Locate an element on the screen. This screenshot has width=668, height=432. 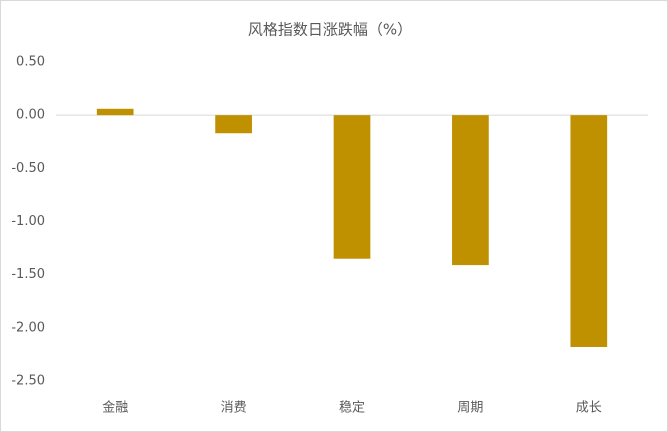
y-tick-label: -1.00 is located at coordinates (28, 221).